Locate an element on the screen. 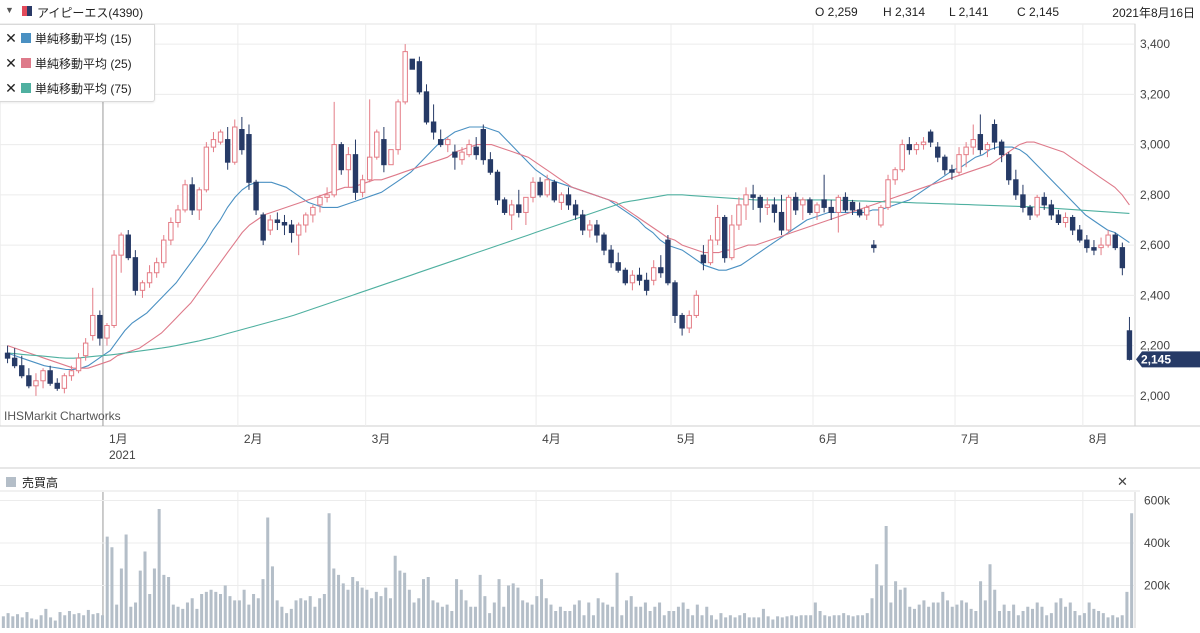  legend-item-ma75: ✕ 単純移動平均 (75) is located at coordinates (66, 88).